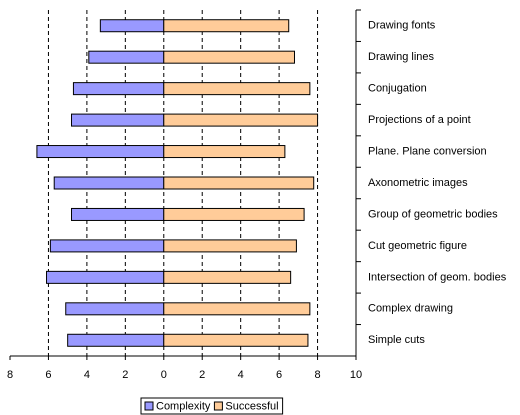  Describe the element at coordinates (418, 183) in the screenshot. I see `y-tick-label: Axonometric images` at that location.